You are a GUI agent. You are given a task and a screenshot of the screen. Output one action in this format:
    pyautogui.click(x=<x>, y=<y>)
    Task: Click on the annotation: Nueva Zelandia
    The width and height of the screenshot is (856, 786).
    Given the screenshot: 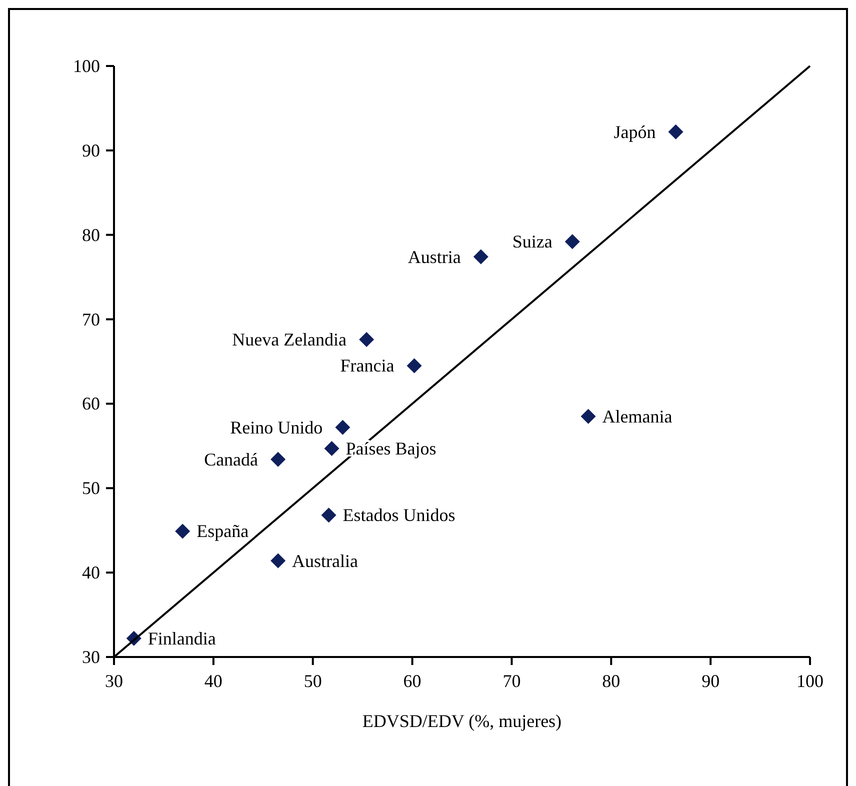 What is the action you would take?
    pyautogui.click(x=289, y=340)
    